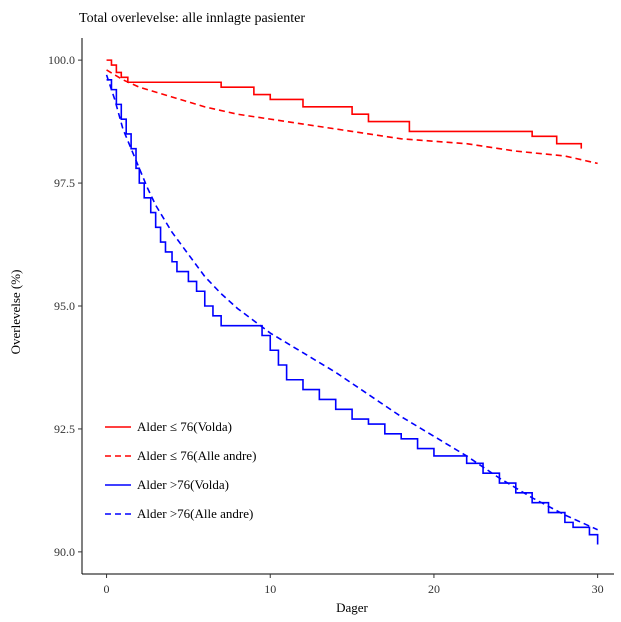 The width and height of the screenshot is (621, 622). Describe the element at coordinates (184, 426) in the screenshot. I see `legend-label-1: Alder ≤ 76(Volda)` at that location.